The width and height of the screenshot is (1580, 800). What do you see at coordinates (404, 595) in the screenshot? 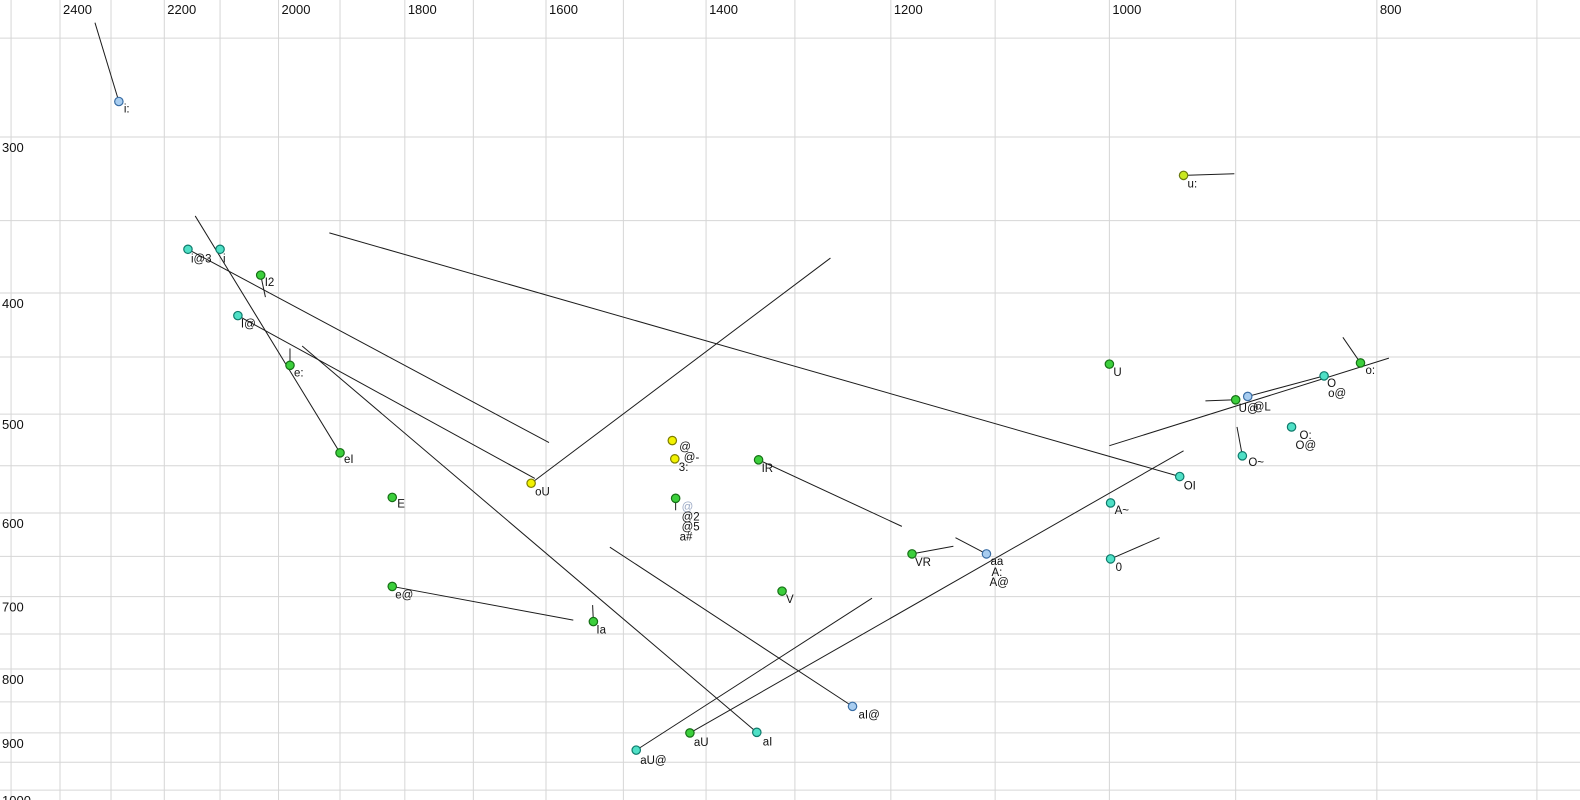
I see `vowel-label-e@: e@` at bounding box center [404, 595].